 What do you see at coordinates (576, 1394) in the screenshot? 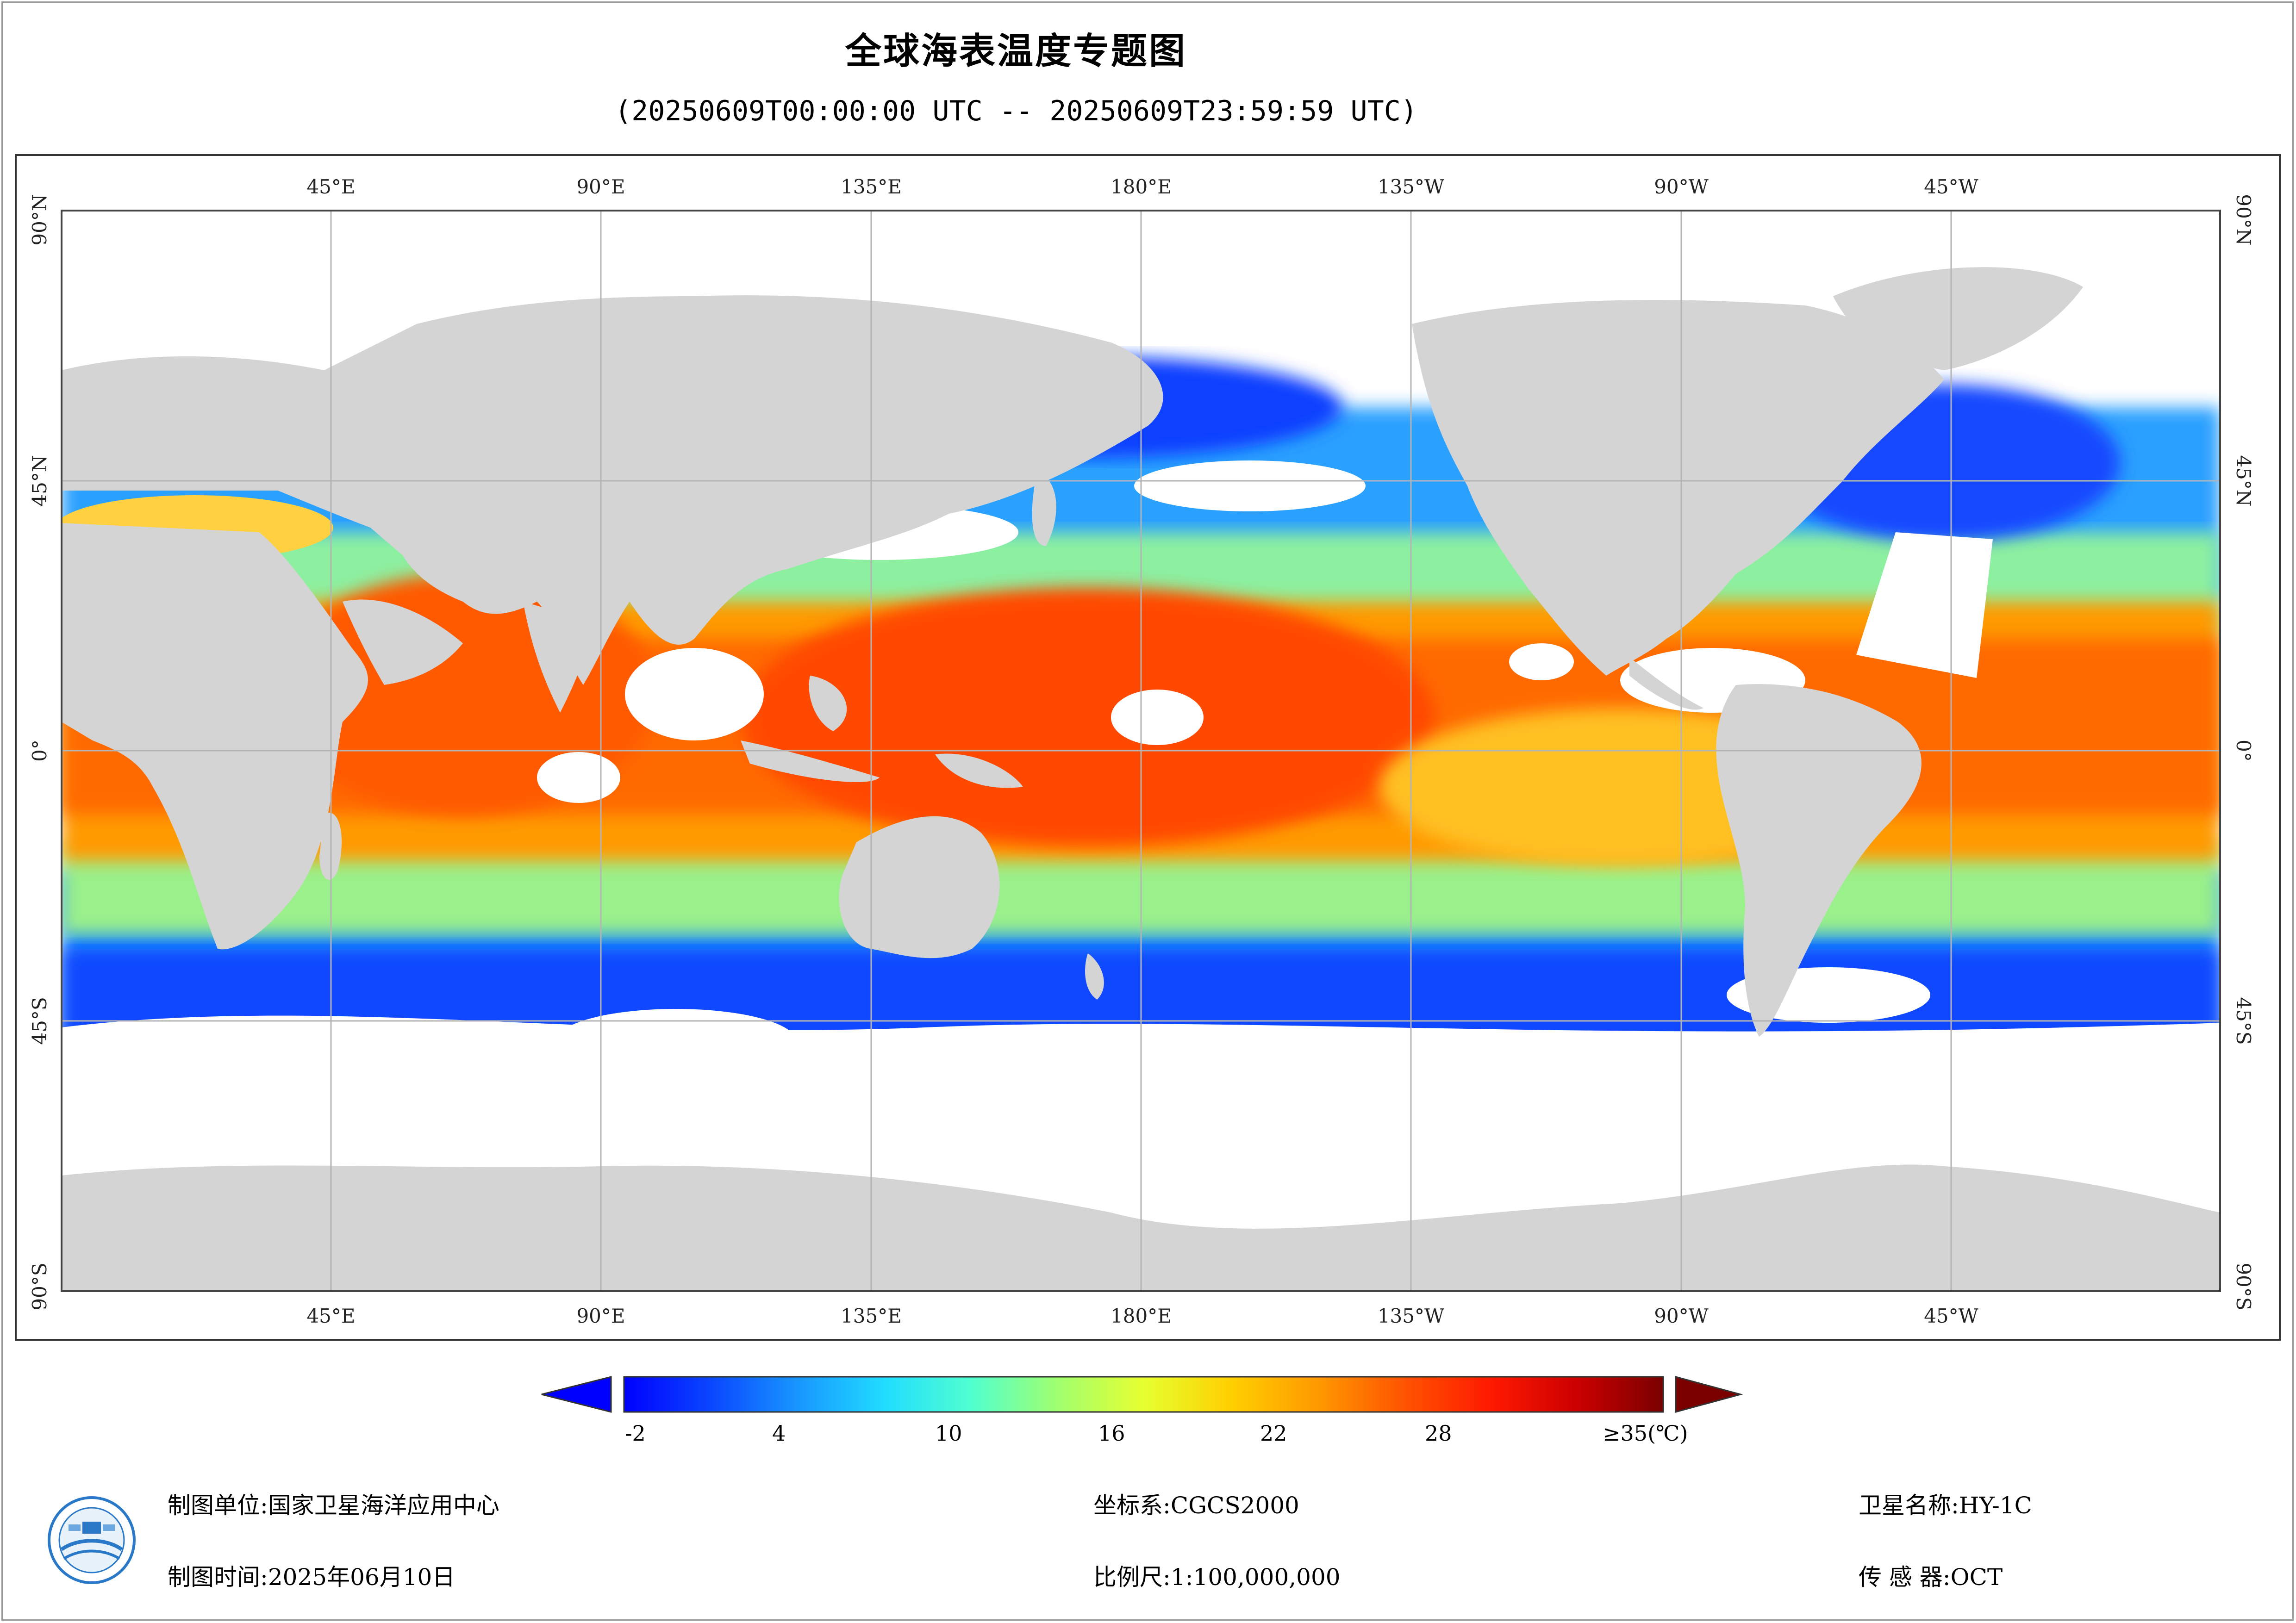
I see `colorbar-min-arrow` at bounding box center [576, 1394].